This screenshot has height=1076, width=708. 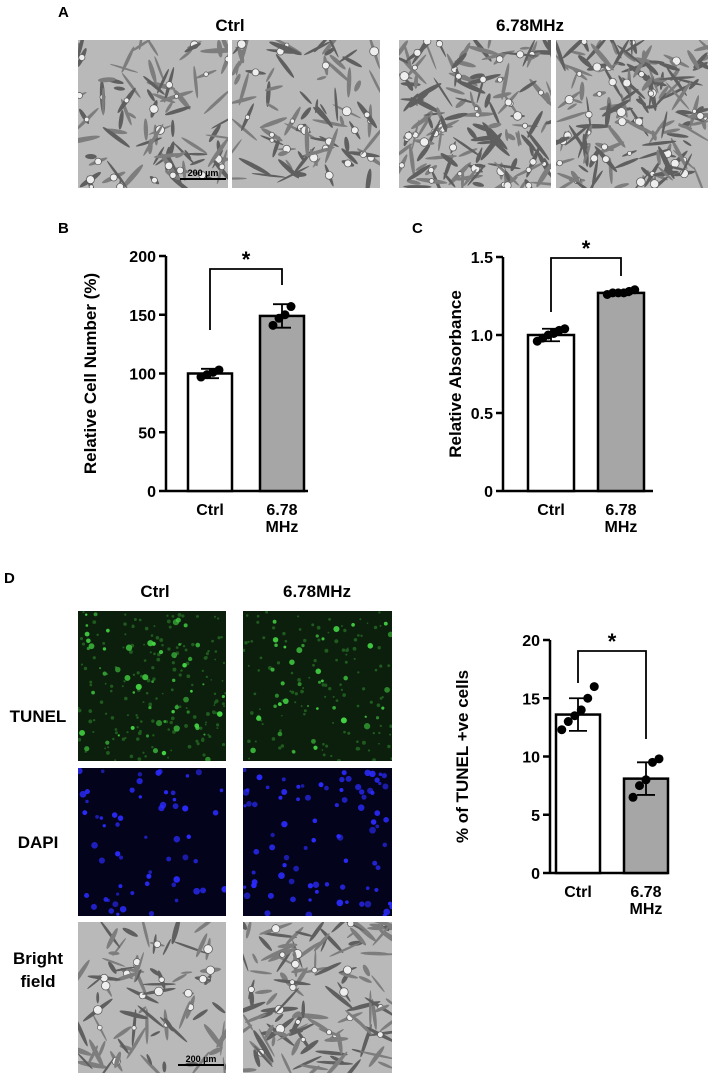 I want to click on x-tick-label: 6.78, so click(x=620, y=510).